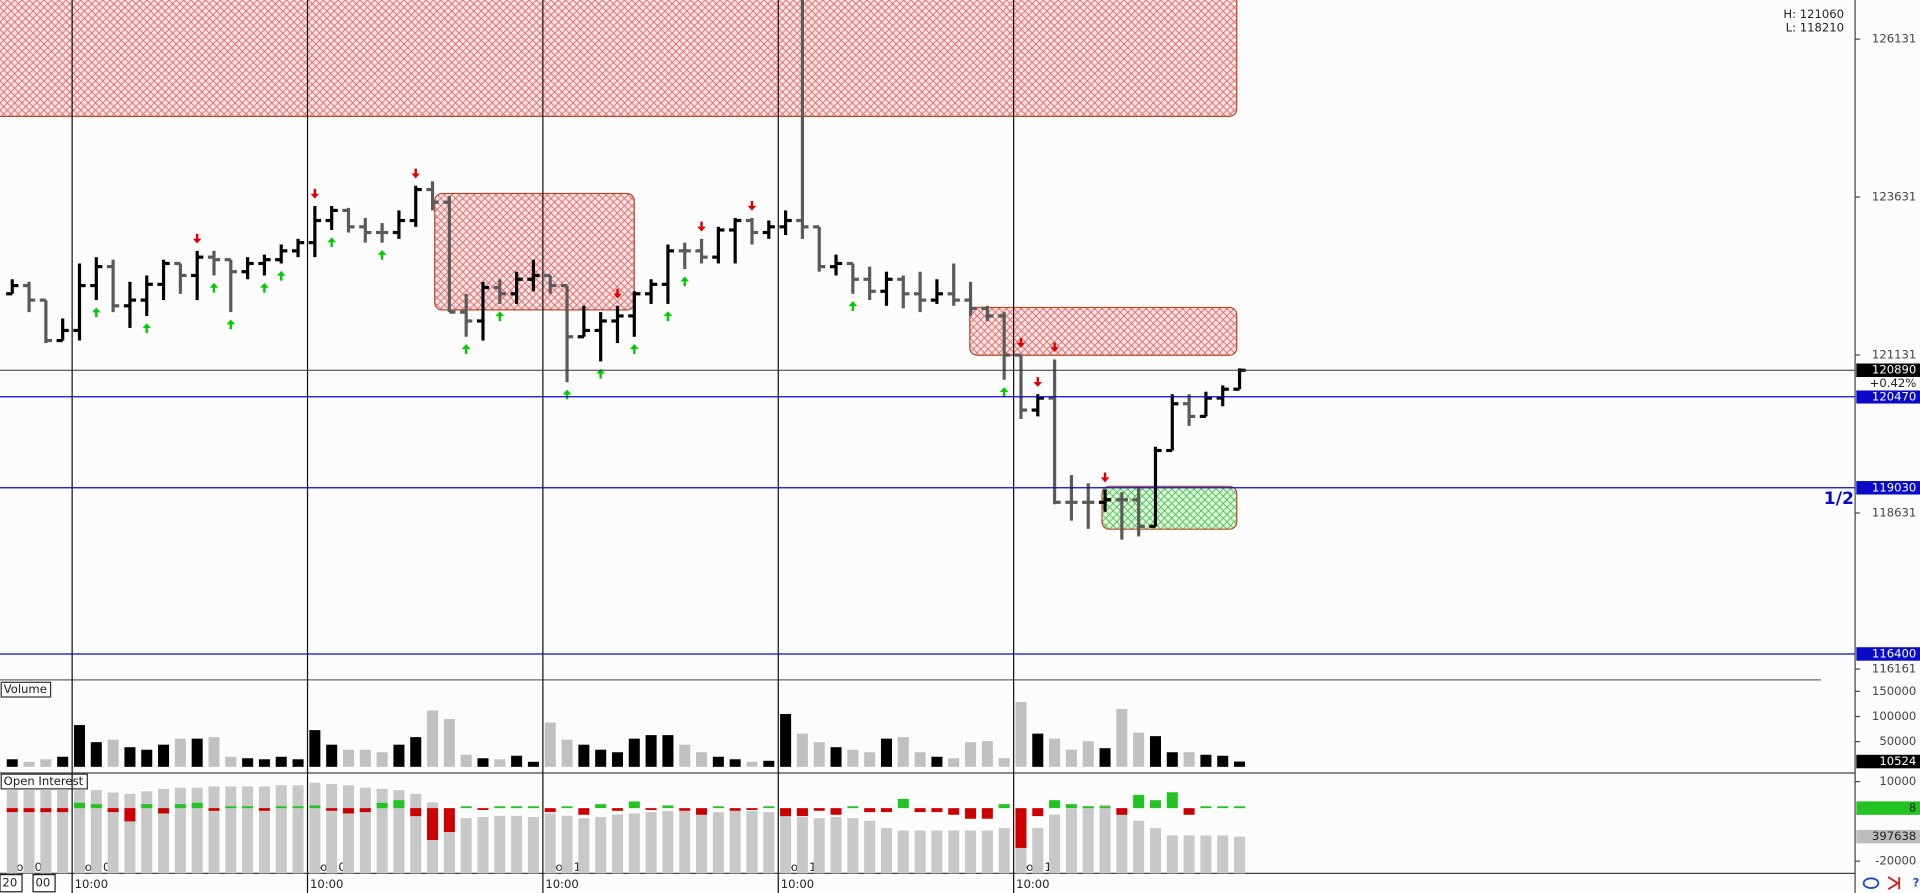 This screenshot has width=1920, height=893. What do you see at coordinates (1888, 488) in the screenshot?
I see `price-level-box` at bounding box center [1888, 488].